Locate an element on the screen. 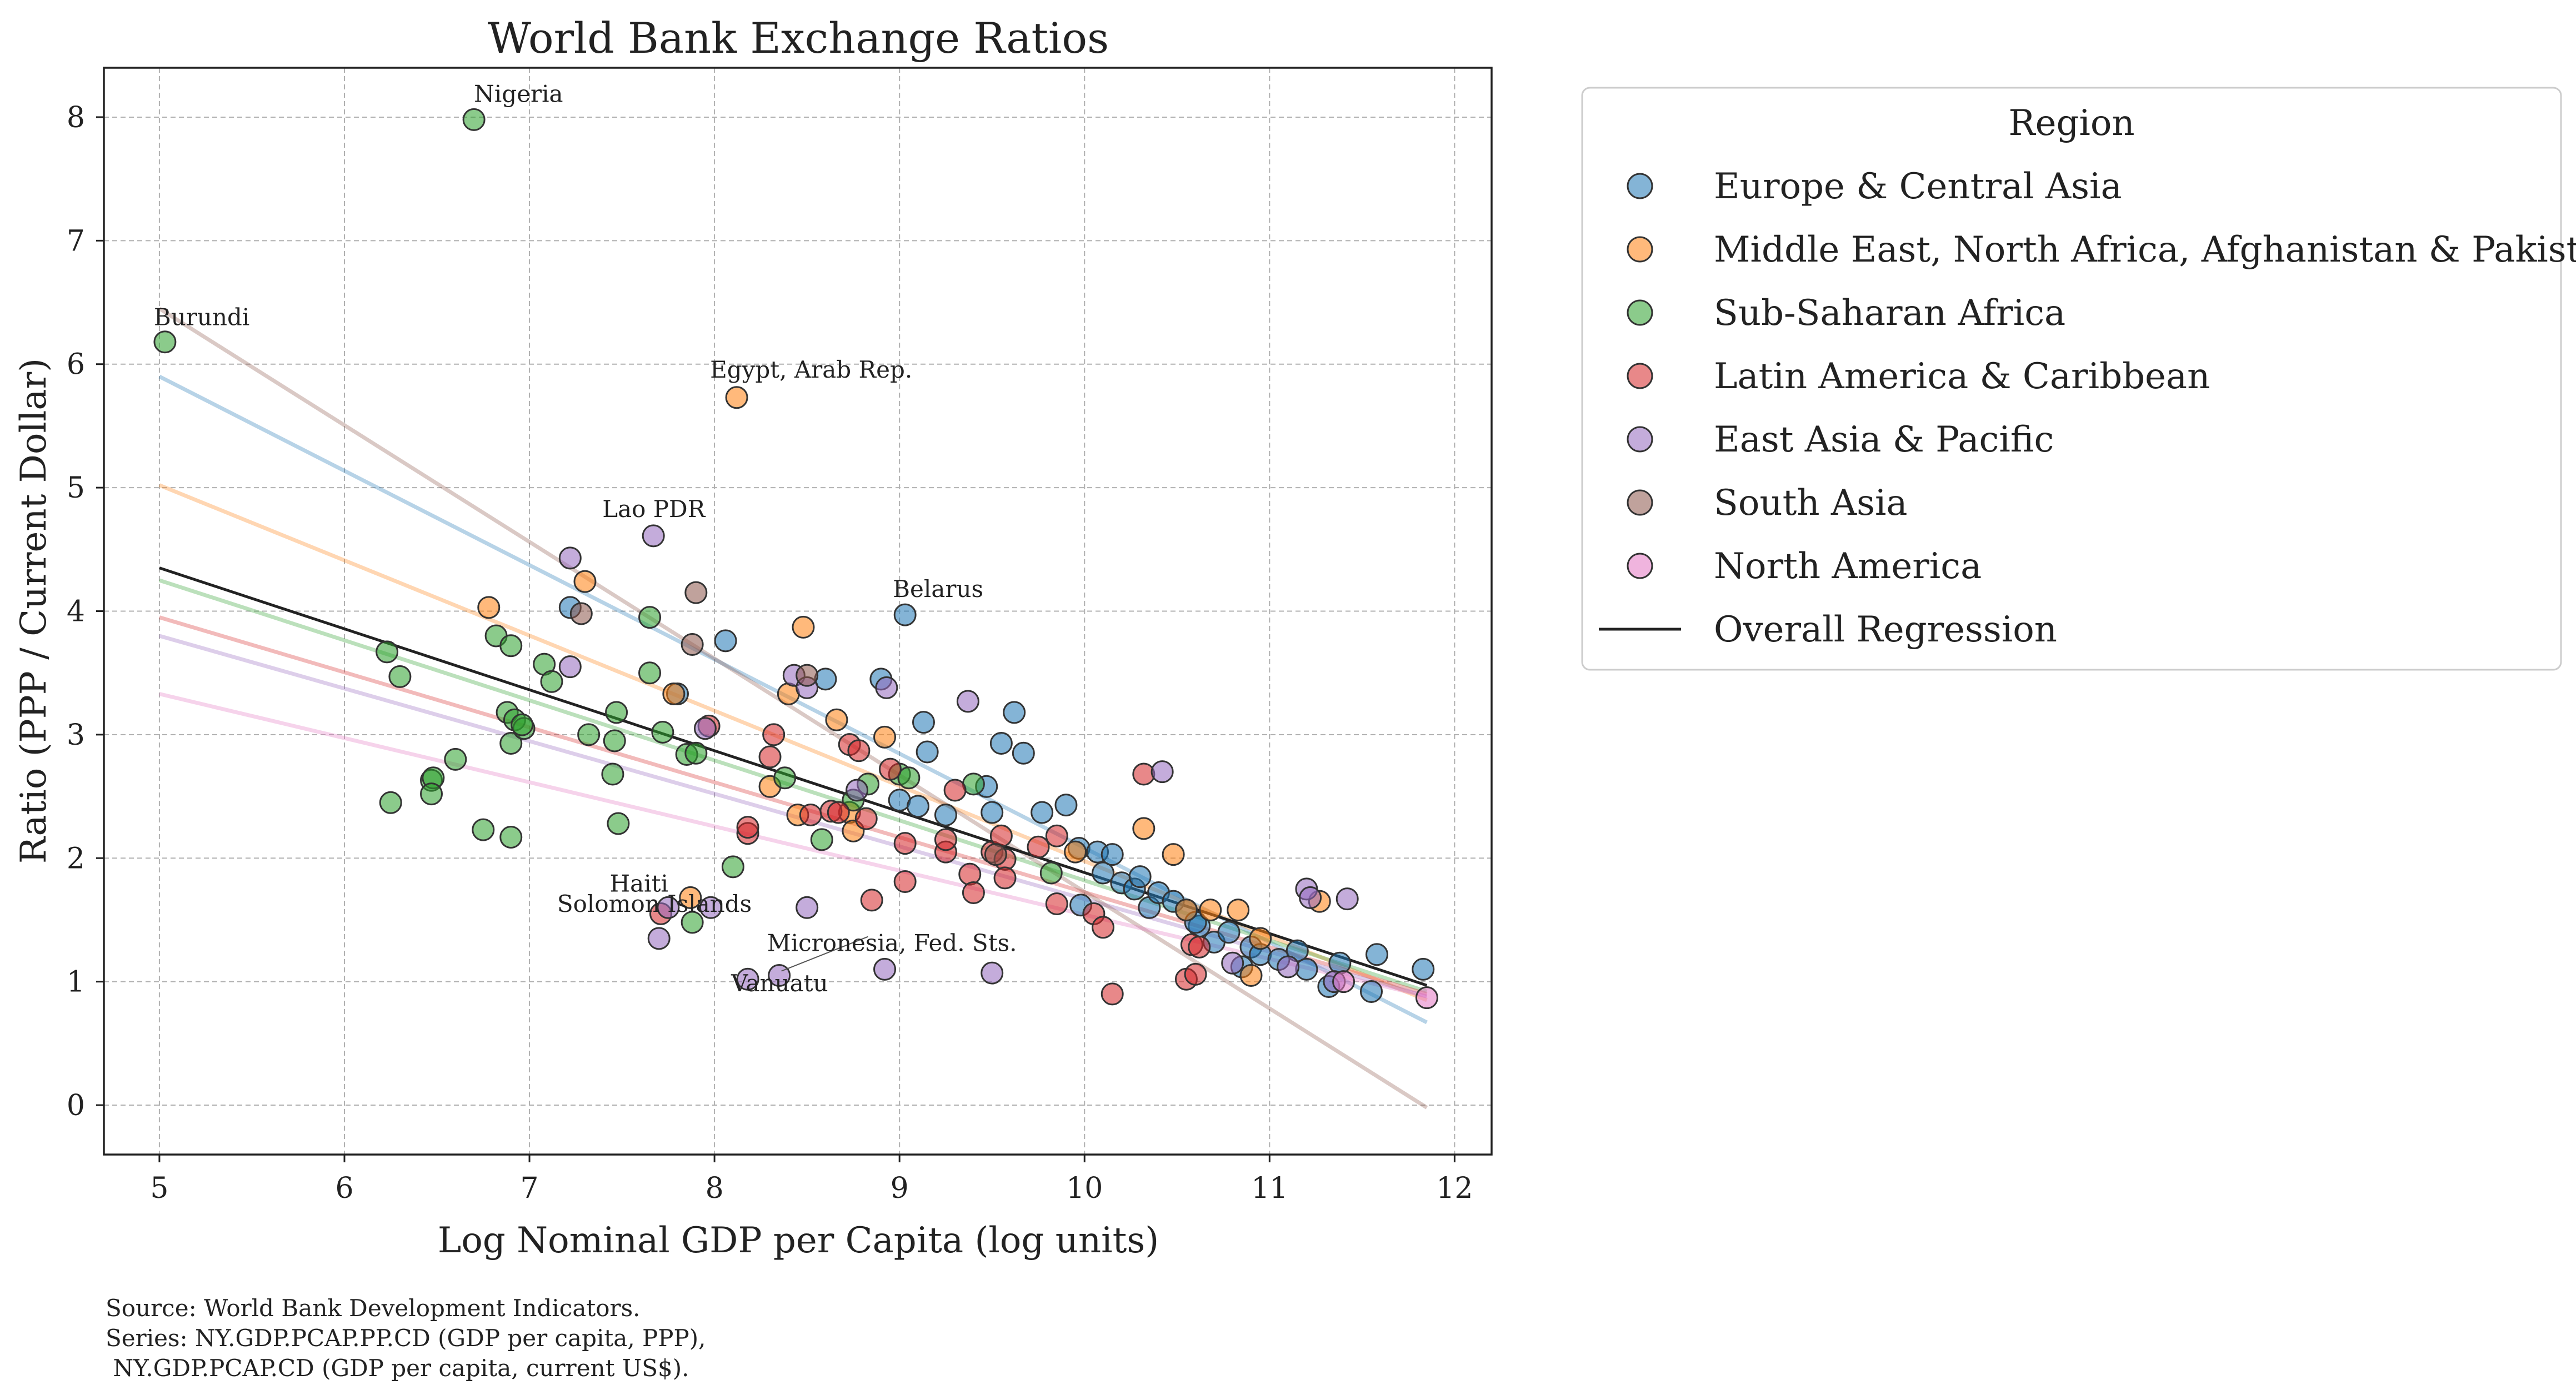 The image size is (2576, 1400). annotation-label: Burundi is located at coordinates (202, 317).